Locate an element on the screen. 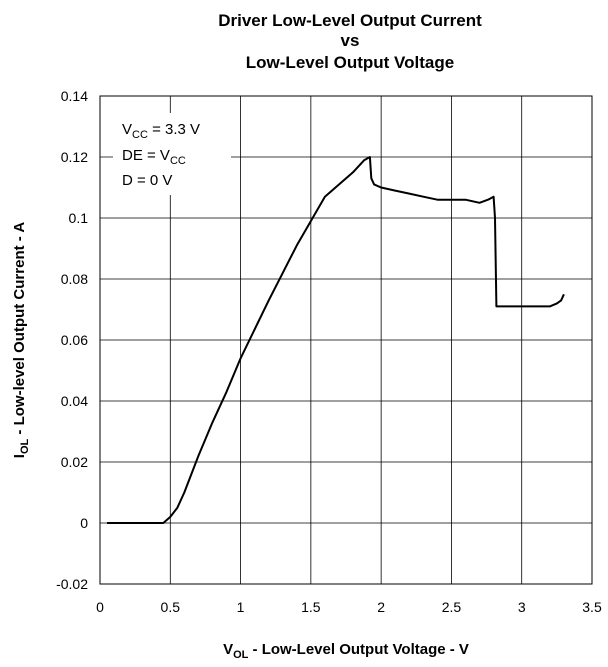  y-tick-label: 0.1 is located at coordinates (79, 218).